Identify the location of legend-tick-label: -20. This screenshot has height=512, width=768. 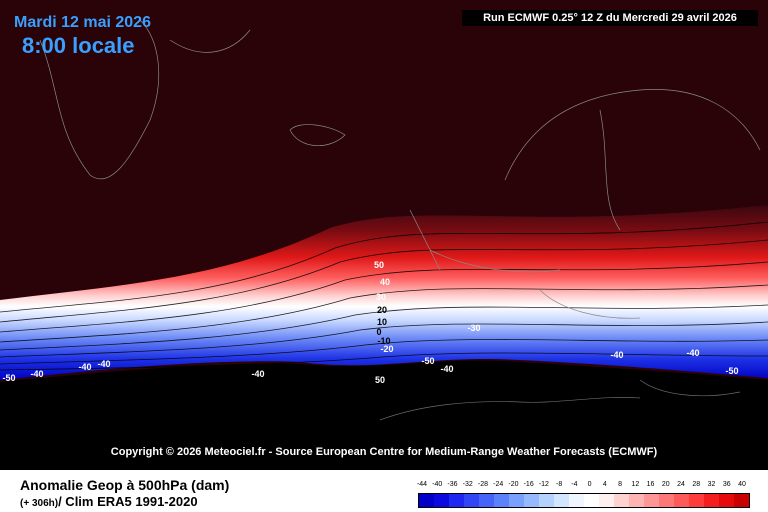
(513, 484).